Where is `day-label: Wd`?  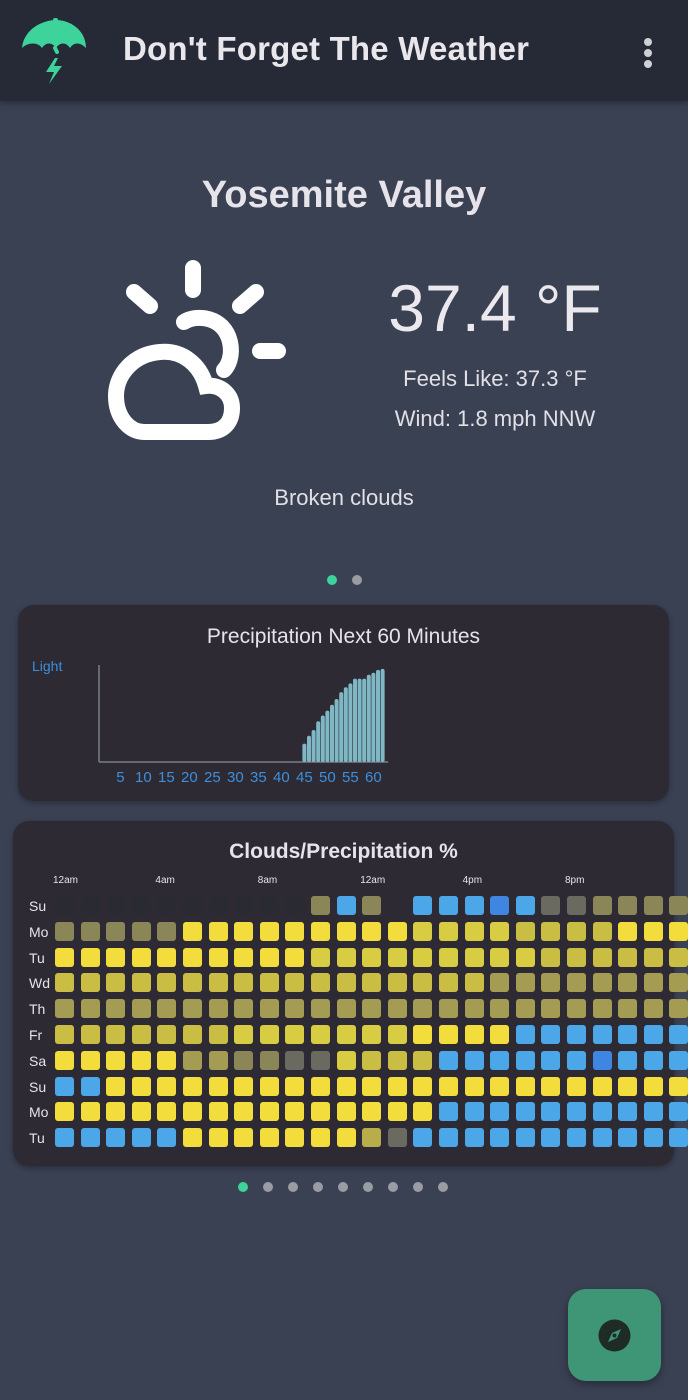 day-label: Wd is located at coordinates (39, 983).